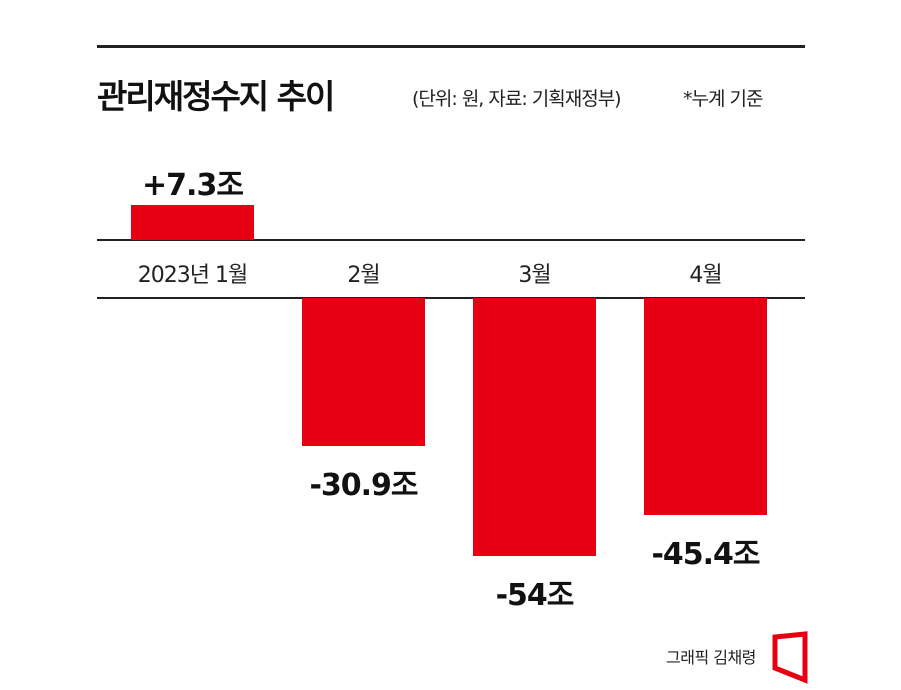 The height and width of the screenshot is (690, 901). Describe the element at coordinates (534, 275) in the screenshot. I see `category-label: 3월` at that location.